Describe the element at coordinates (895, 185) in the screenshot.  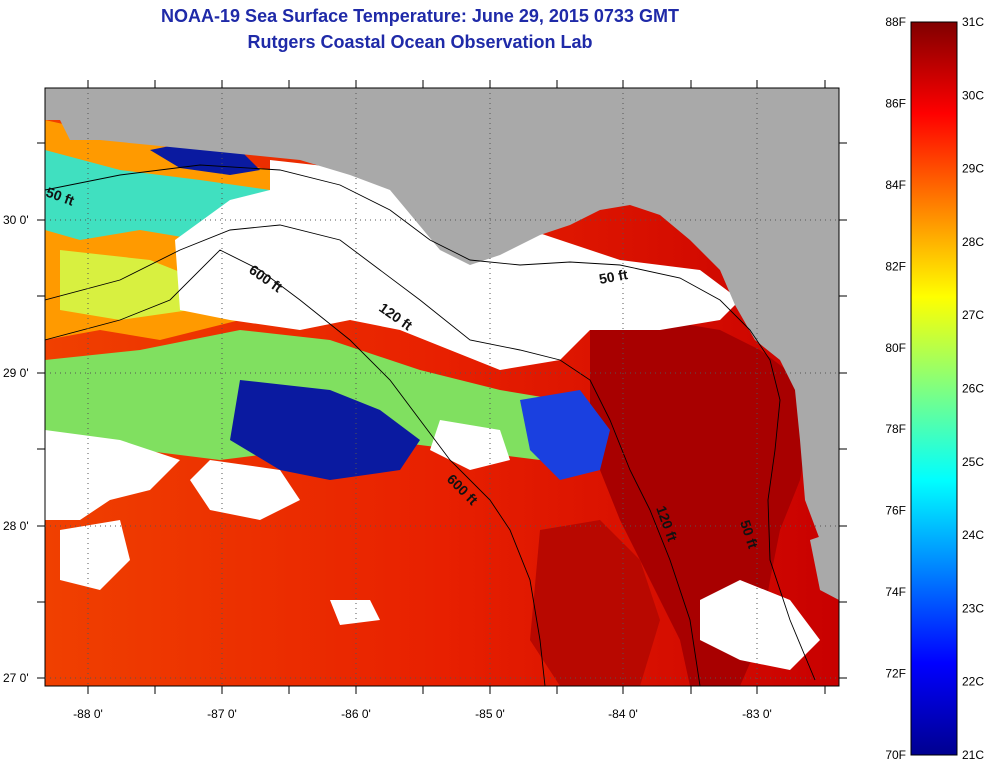
I see `colorbar-label-f: 84F` at that location.